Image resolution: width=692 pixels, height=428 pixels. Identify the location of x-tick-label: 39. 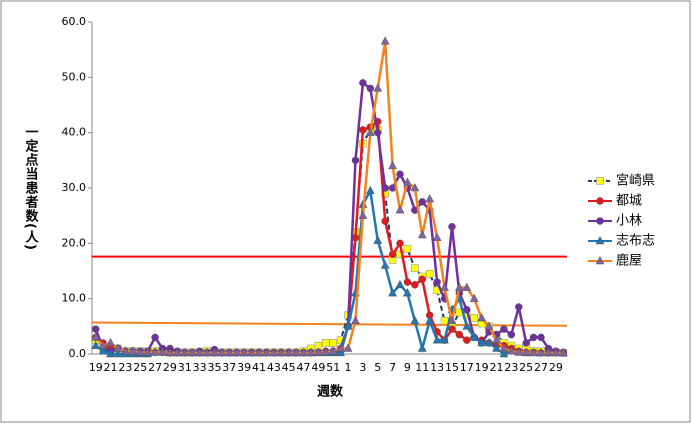
(244, 367).